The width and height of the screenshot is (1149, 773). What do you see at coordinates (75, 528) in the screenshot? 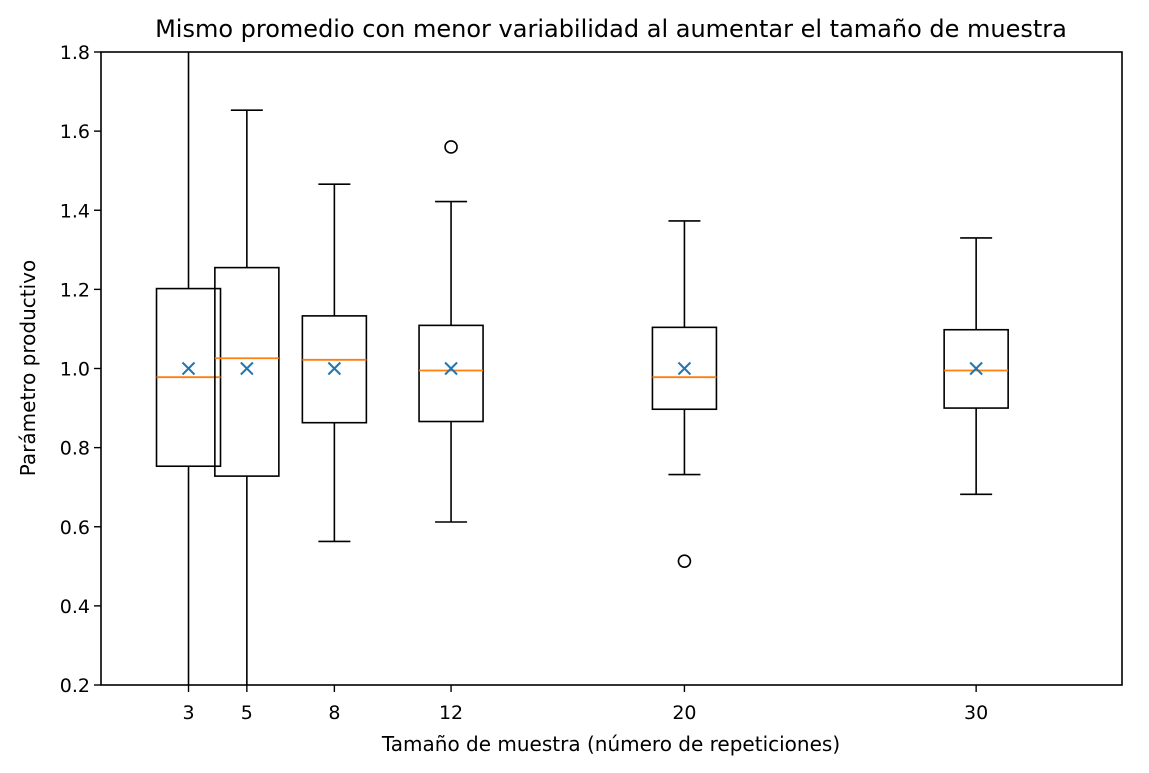
I see `y-tick-label: 0.6` at bounding box center [75, 528].